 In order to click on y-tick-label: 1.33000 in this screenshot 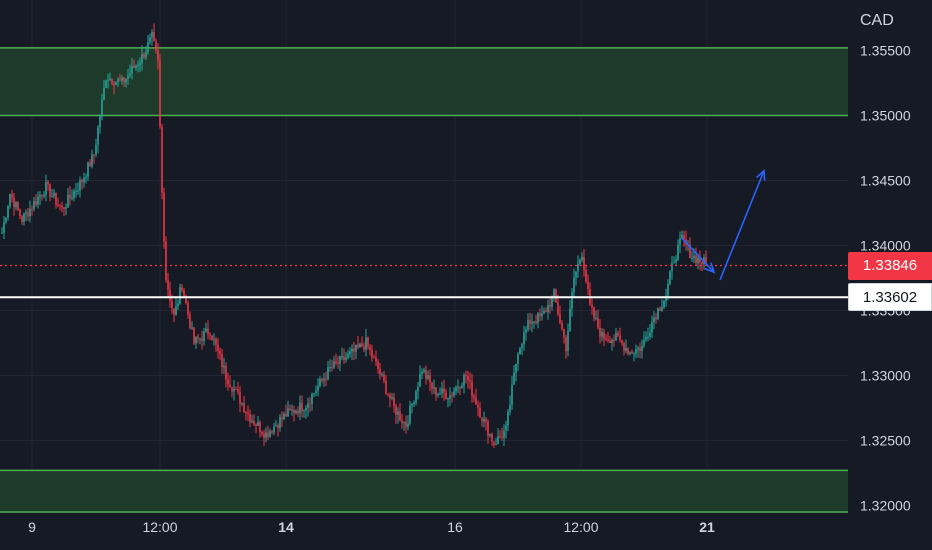, I will do `click(885, 376)`.